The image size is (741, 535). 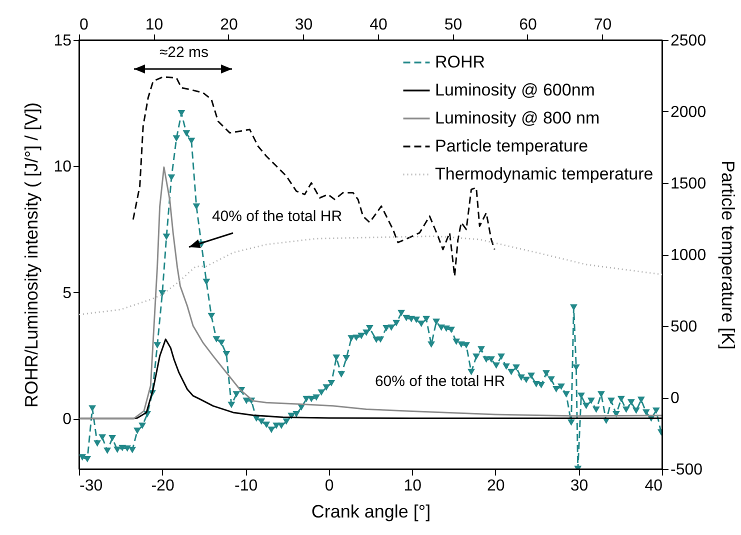 I want to click on legend-label: Luminosity @ 600nm, so click(x=515, y=90).